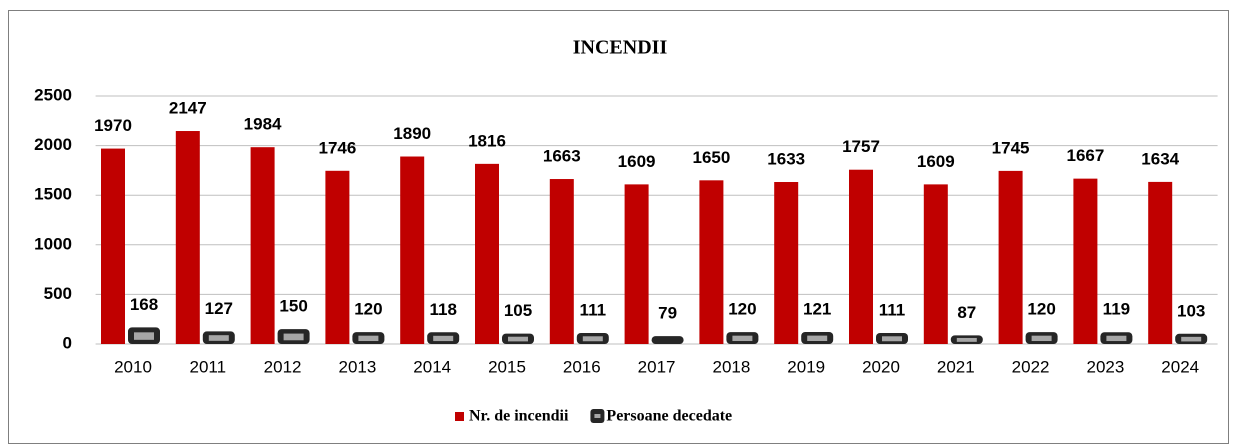 The height and width of the screenshot is (445, 1237). What do you see at coordinates (1191, 310) in the screenshot?
I see `data-label: 103` at bounding box center [1191, 310].